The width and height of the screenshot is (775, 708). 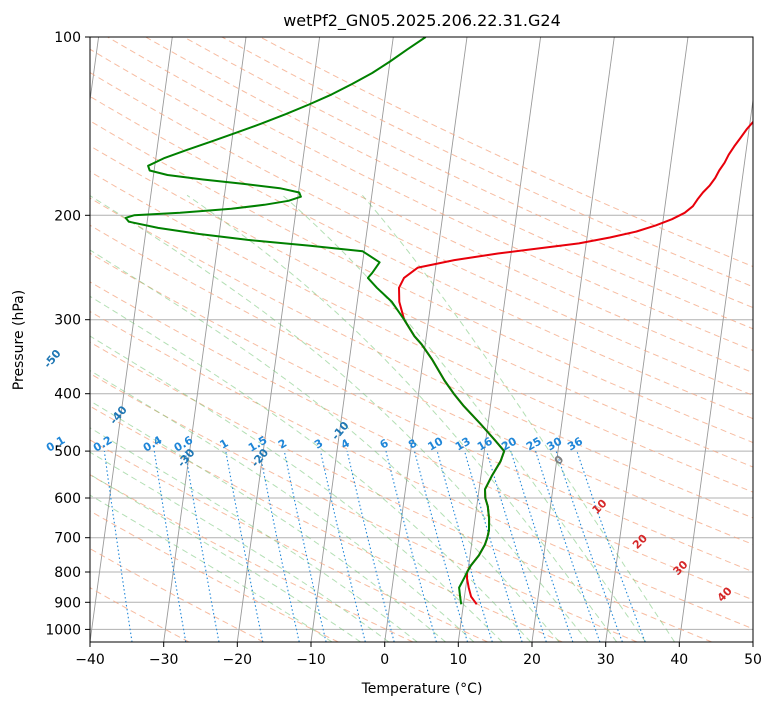 What do you see at coordinates (418, 655) in the screenshot?
I see `x-axis: −40 −30 −20 −10 0 10 20 30 40 50` at bounding box center [418, 655].